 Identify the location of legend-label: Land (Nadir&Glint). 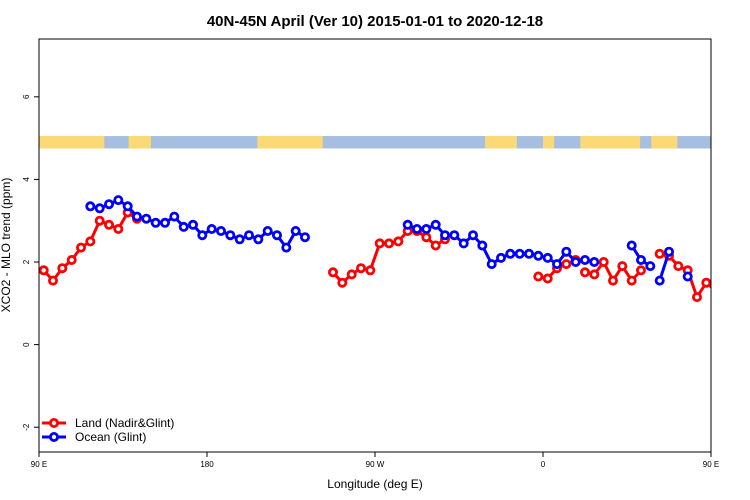
(124, 423).